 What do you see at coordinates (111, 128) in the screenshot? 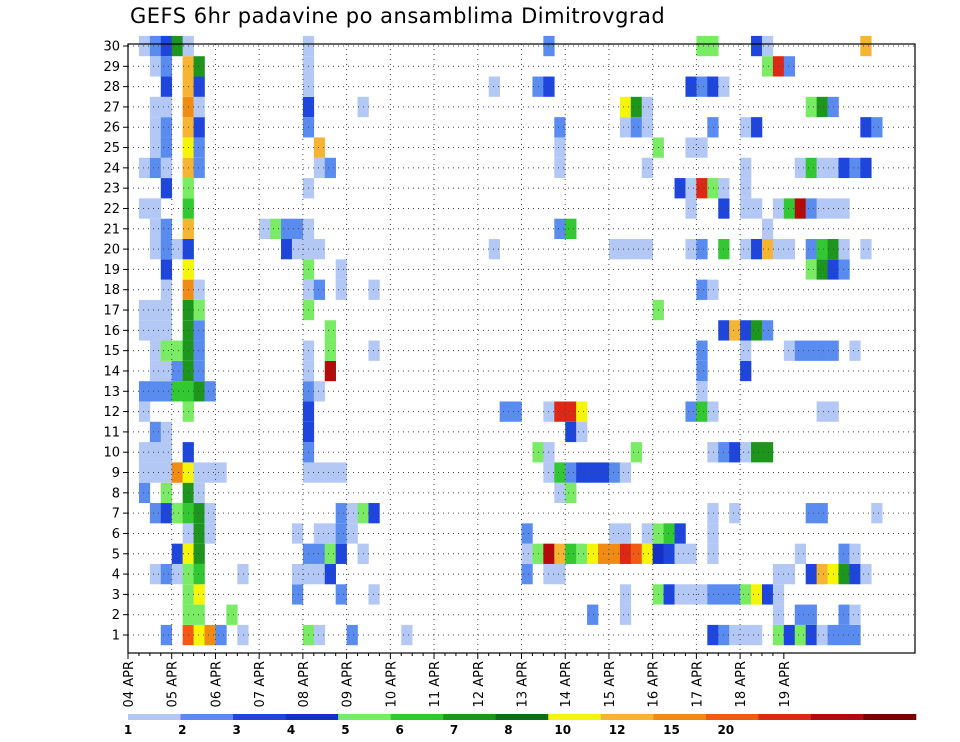
I see `y-tick-label: 26` at bounding box center [111, 128].